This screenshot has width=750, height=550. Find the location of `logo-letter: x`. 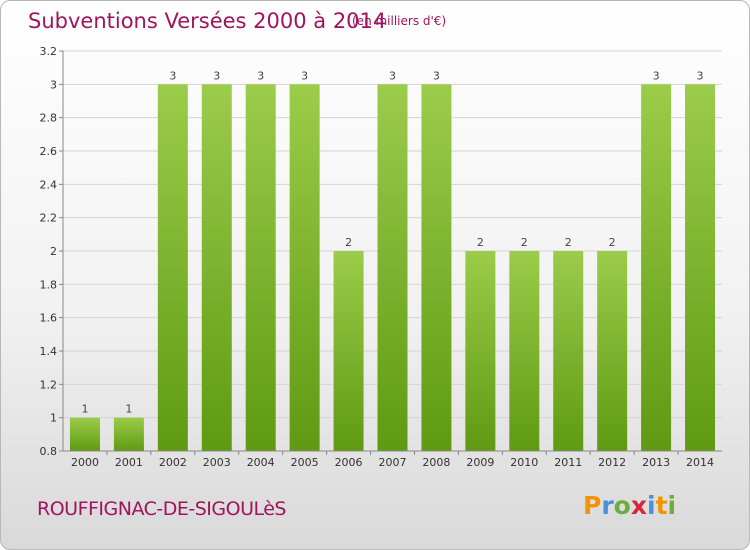

logo-letter: x is located at coordinates (638, 505).